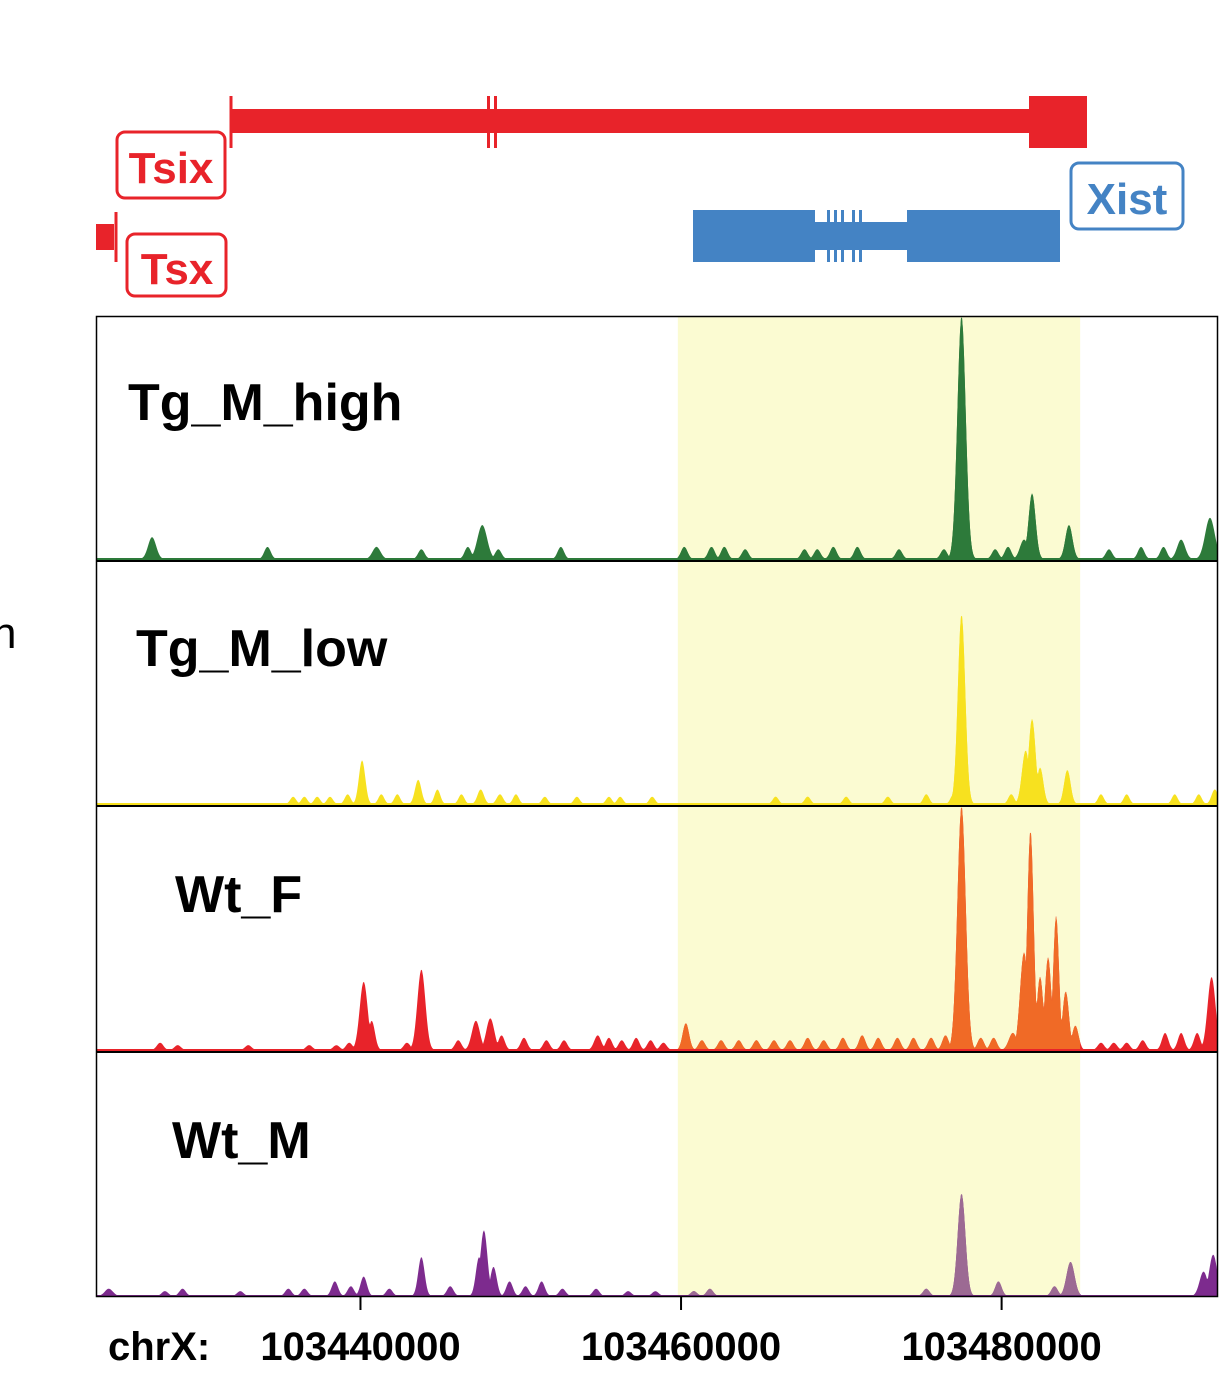 The width and height of the screenshot is (1219, 1391). I want to click on tsix-label: Tsix, so click(171, 168).